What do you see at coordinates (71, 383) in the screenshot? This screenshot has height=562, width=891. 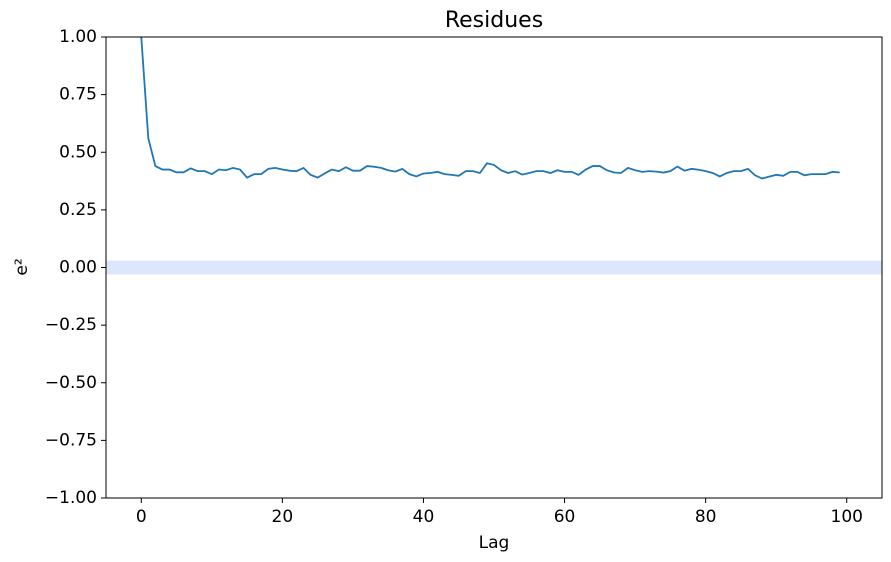 I see `y-tick-label: −0.50` at bounding box center [71, 383].